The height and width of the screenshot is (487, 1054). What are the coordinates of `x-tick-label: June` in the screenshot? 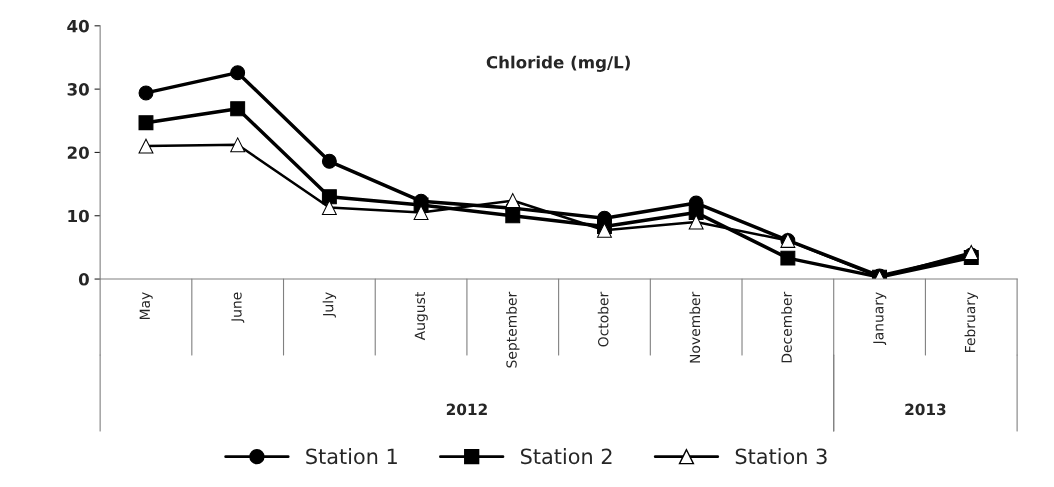 It's located at (238, 307).